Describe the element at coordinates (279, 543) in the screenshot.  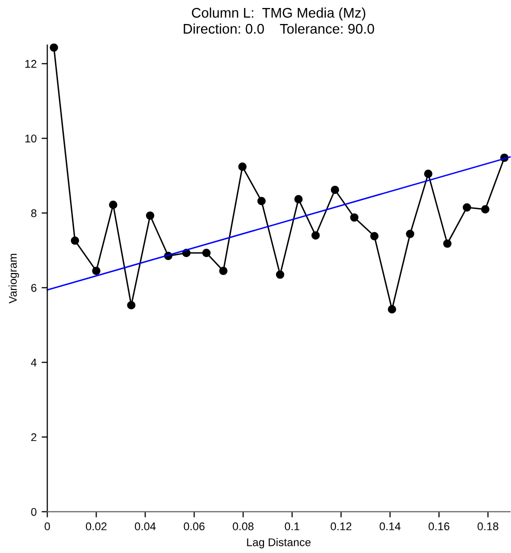
I see `x-axis-title: Lag Distance` at that location.